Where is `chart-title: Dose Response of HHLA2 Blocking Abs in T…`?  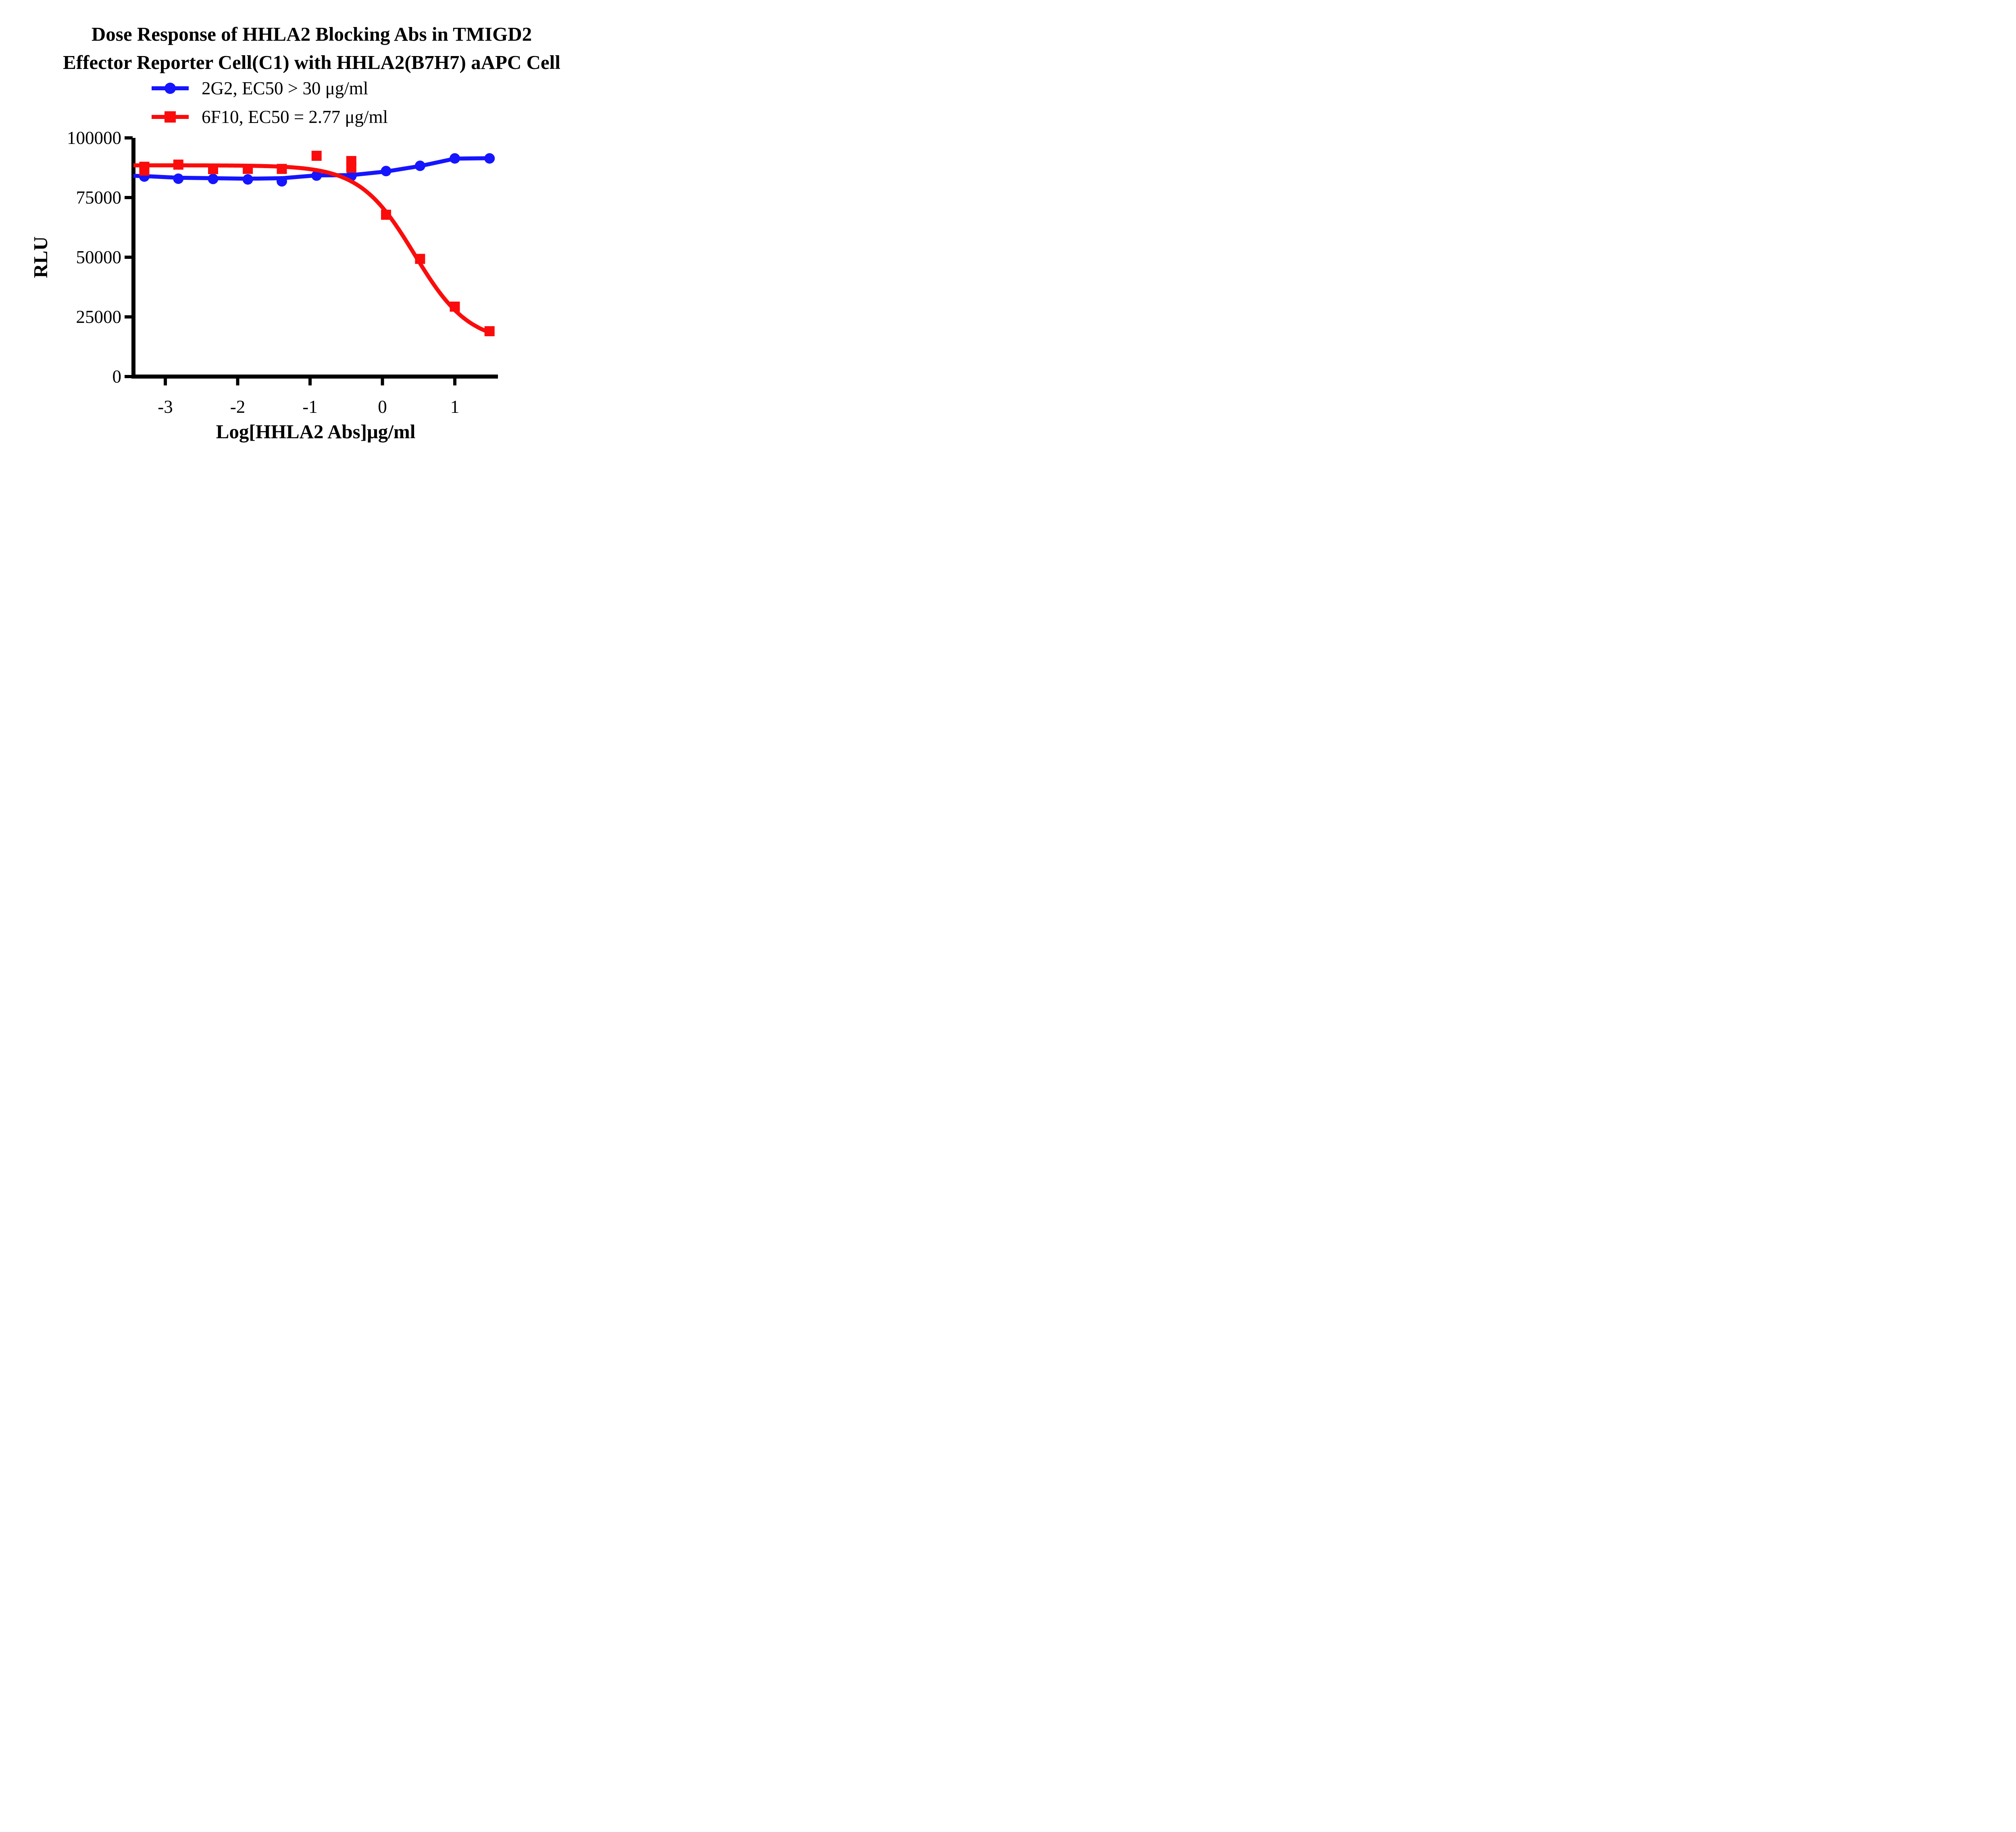 chart-title: Dose Response of HHLA2 Blocking Abs in T… is located at coordinates (311, 48).